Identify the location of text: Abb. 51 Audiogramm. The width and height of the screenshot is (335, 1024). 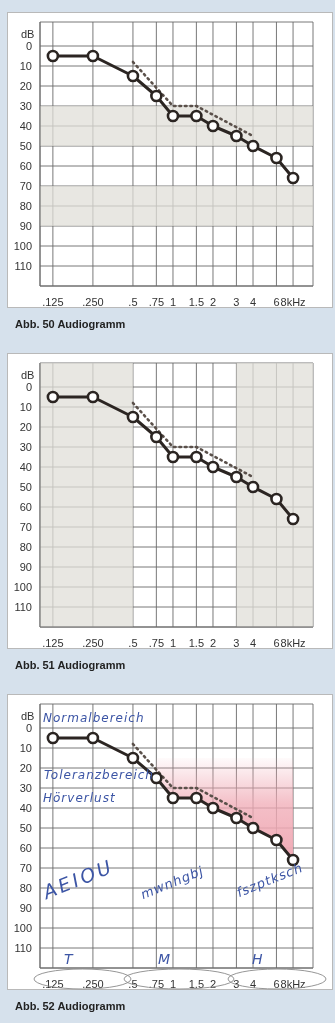
(70, 665).